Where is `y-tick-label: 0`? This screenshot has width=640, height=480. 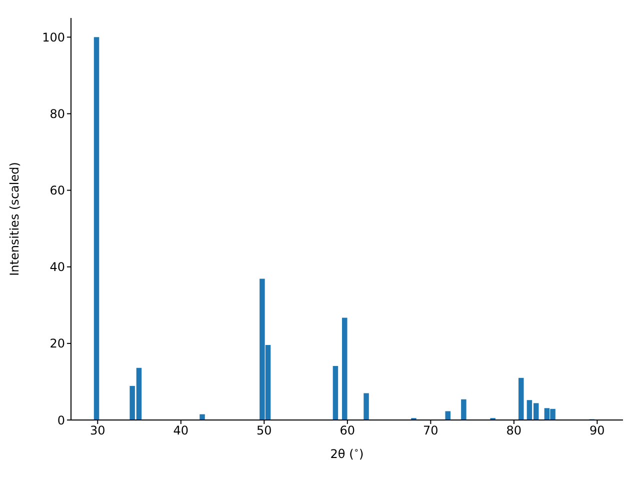
y-tick-label: 0 is located at coordinates (61, 420).